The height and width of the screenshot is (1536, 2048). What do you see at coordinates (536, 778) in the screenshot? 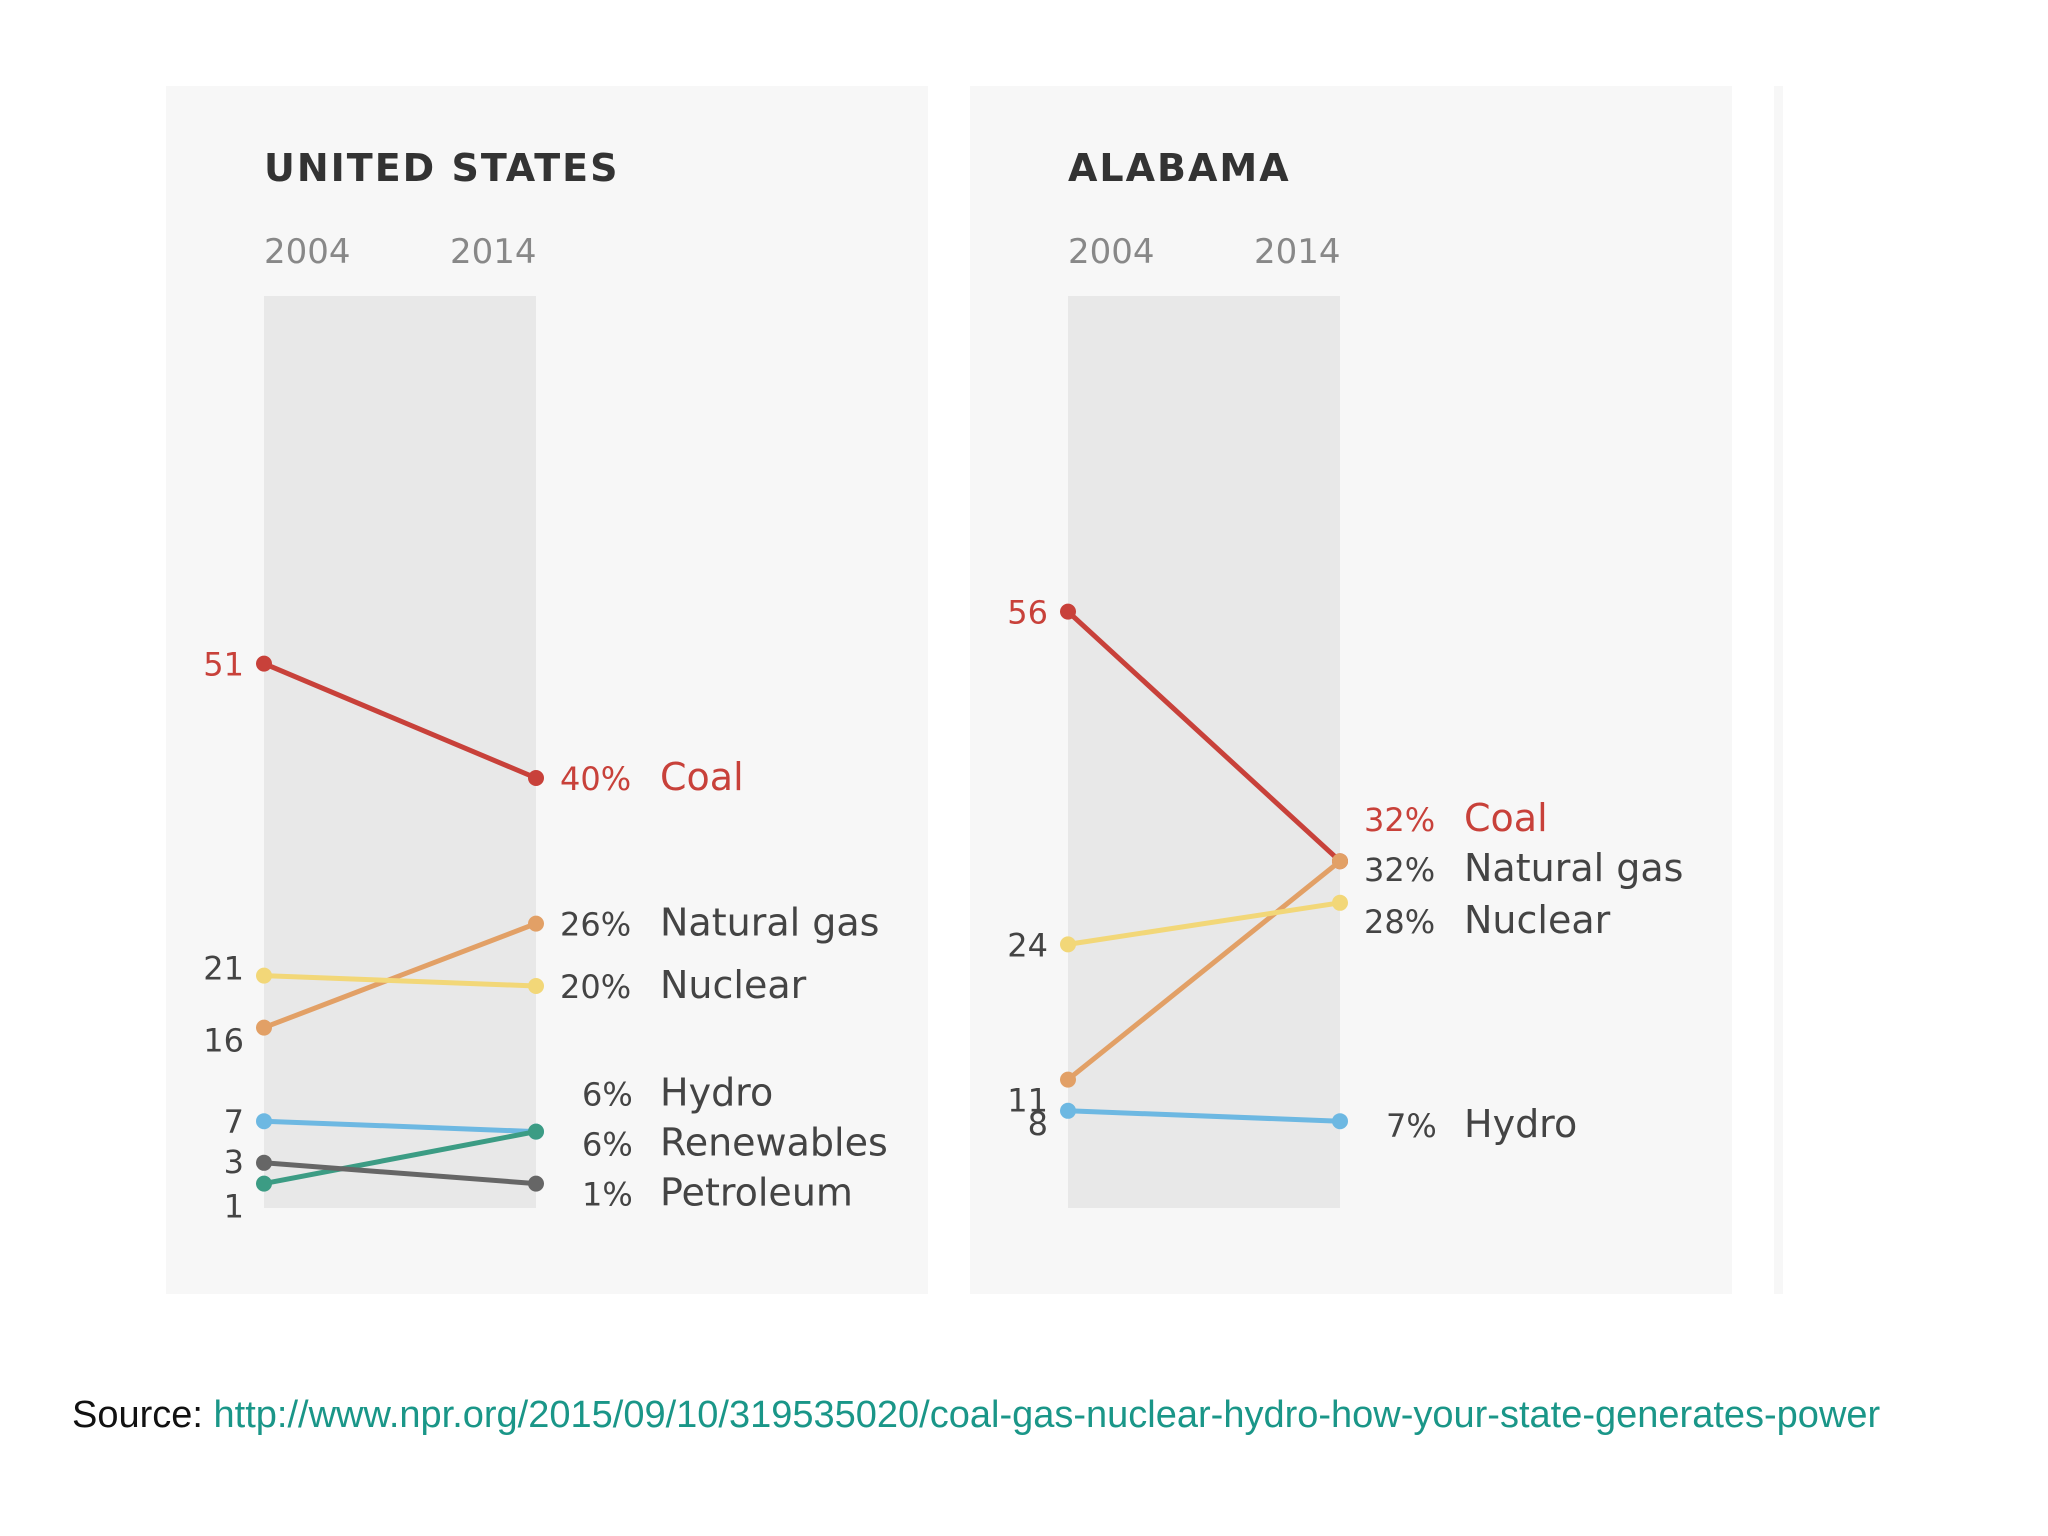
I see `point-end-coal` at bounding box center [536, 778].